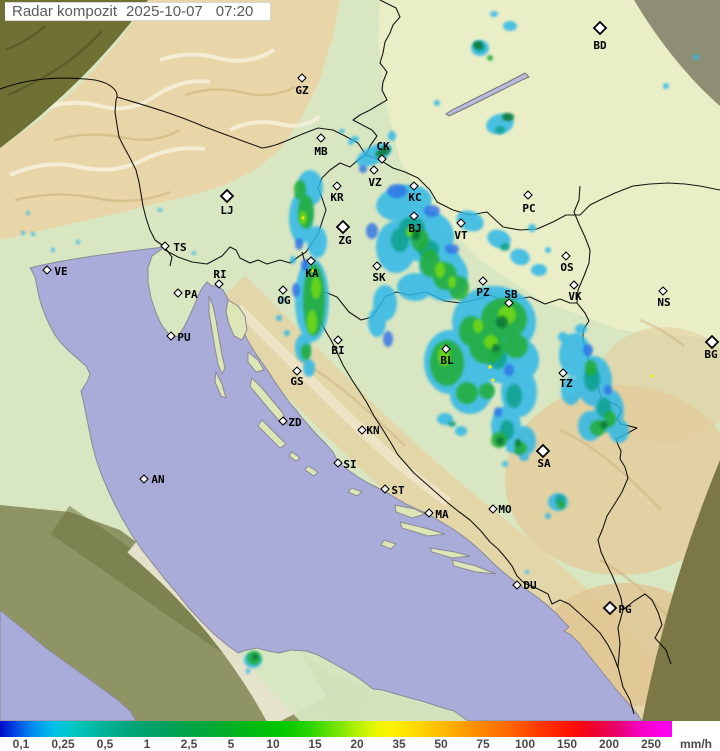  I want to click on city-marker-KN, so click(362, 430).